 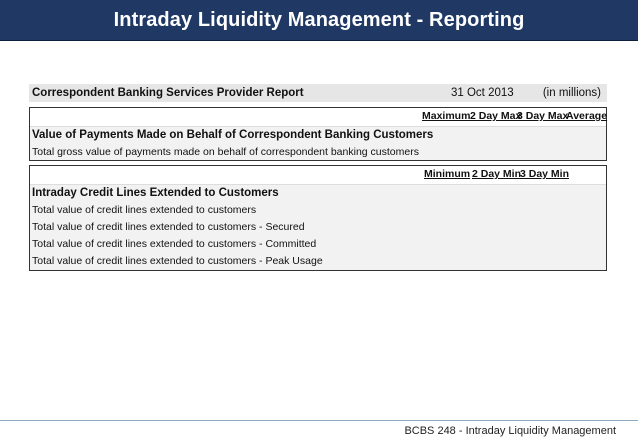 What do you see at coordinates (510, 431) in the screenshot?
I see `footer-text: BCBS 248 - Intraday Liquidity Management` at bounding box center [510, 431].